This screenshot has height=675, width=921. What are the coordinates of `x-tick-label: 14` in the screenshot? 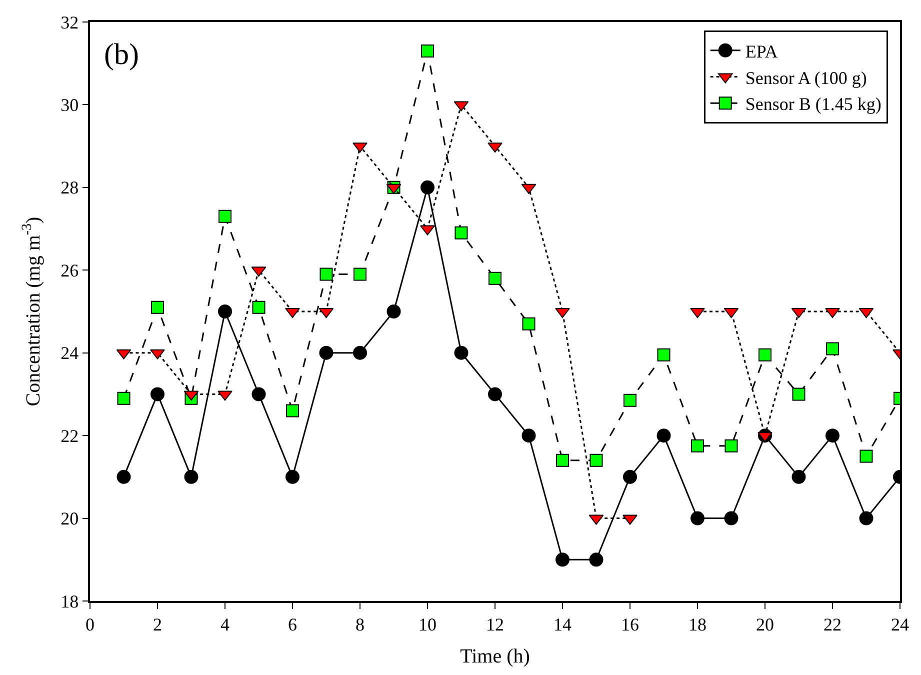 It's located at (563, 624).